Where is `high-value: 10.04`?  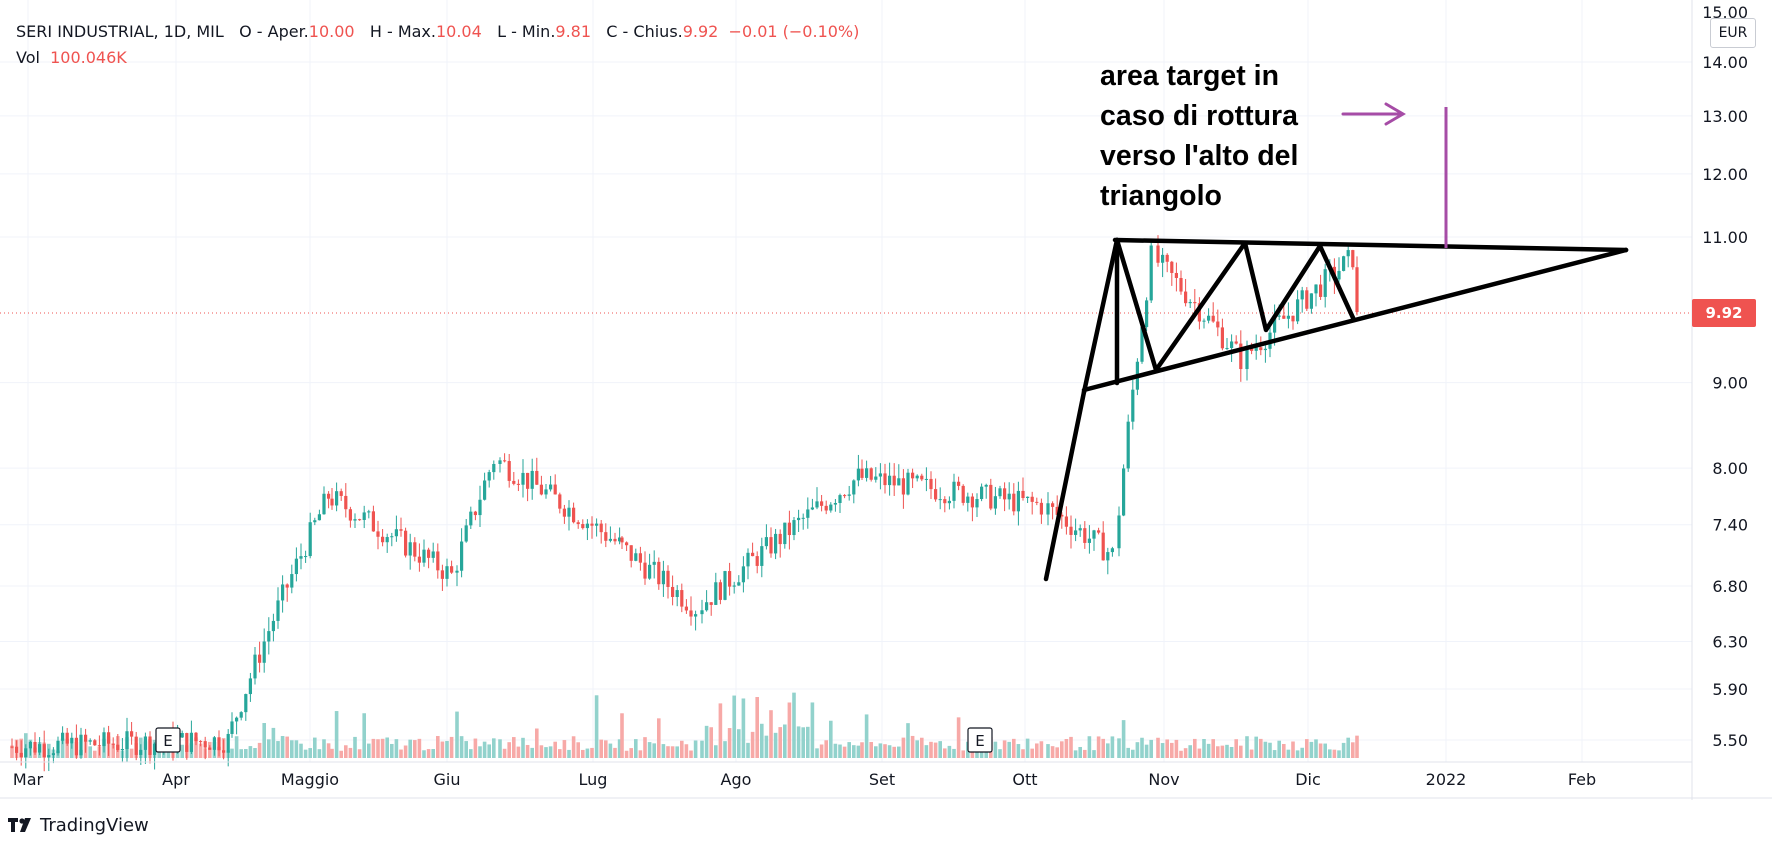 high-value: 10.04 is located at coordinates (458, 31).